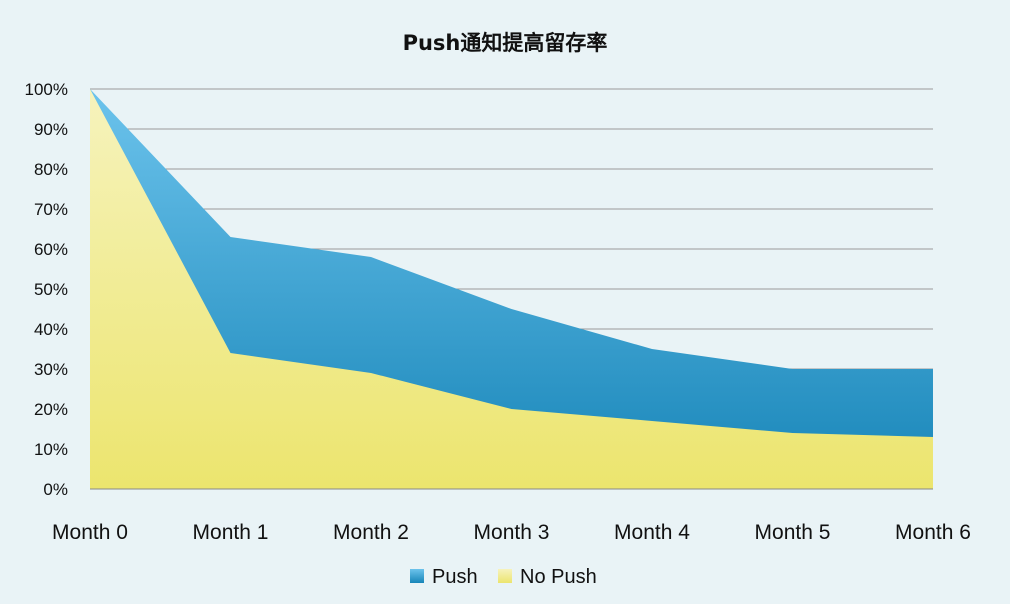  Describe the element at coordinates (51, 369) in the screenshot. I see `y-tick-label: 30%` at that location.